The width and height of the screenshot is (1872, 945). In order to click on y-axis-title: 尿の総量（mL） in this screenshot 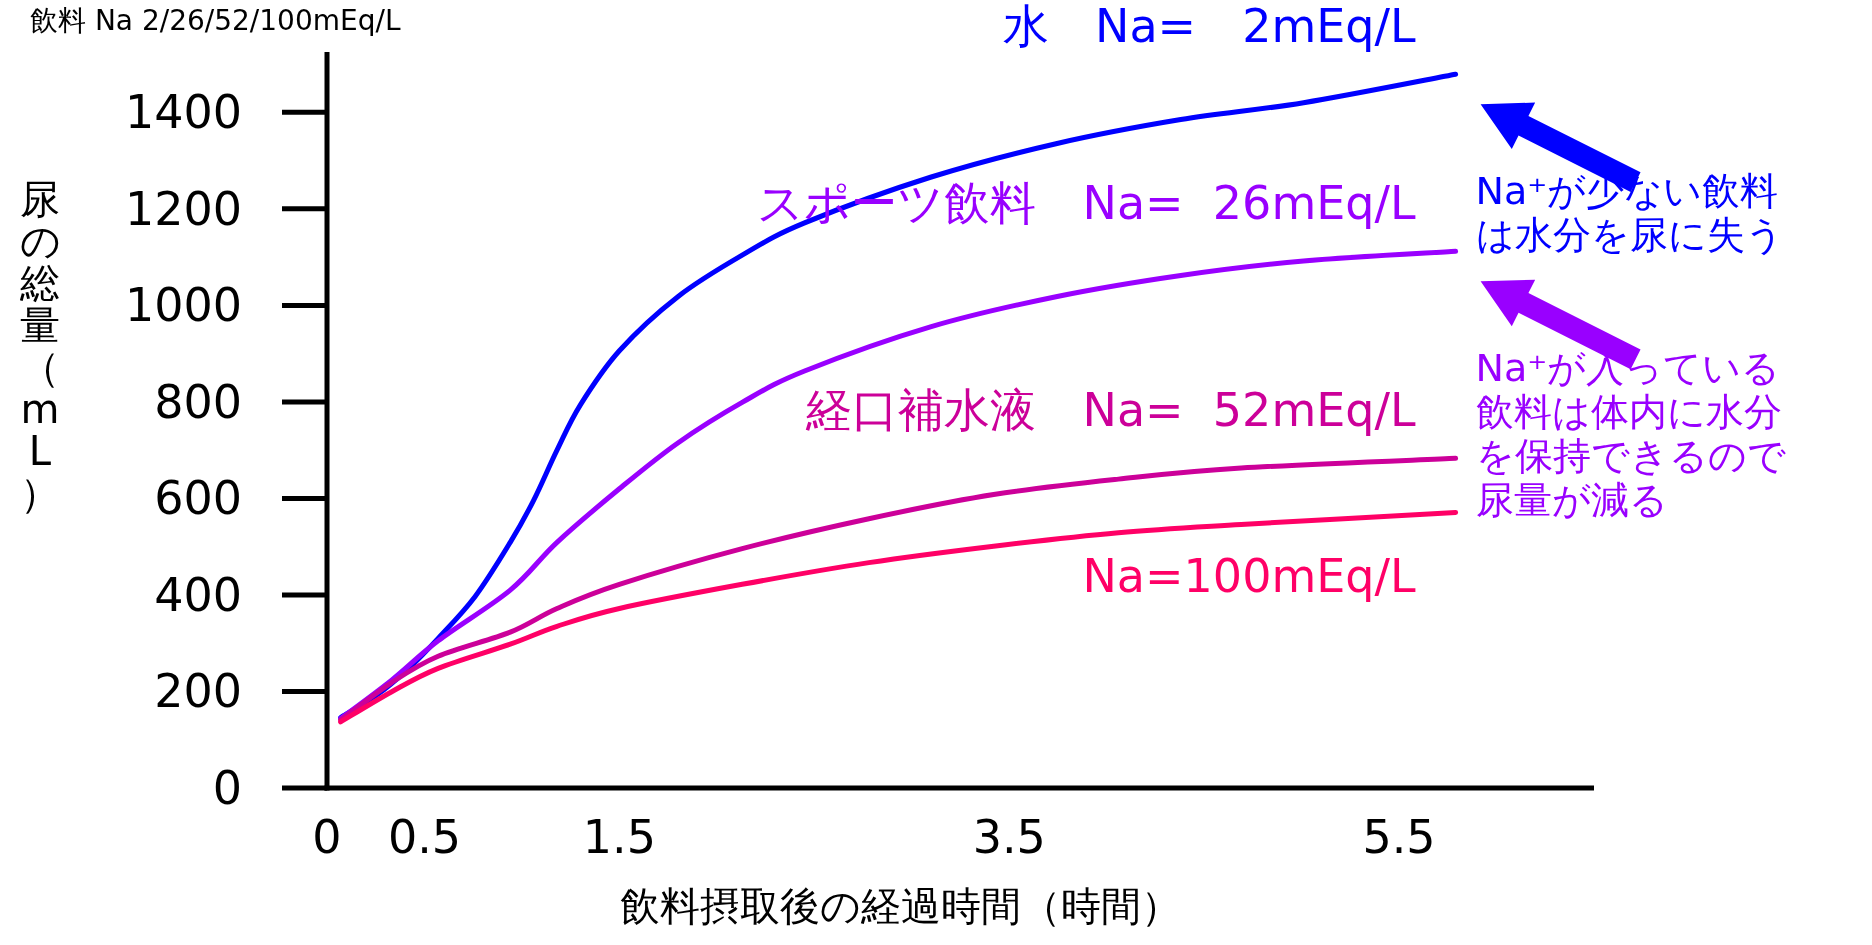, I will do `click(40, 346)`.